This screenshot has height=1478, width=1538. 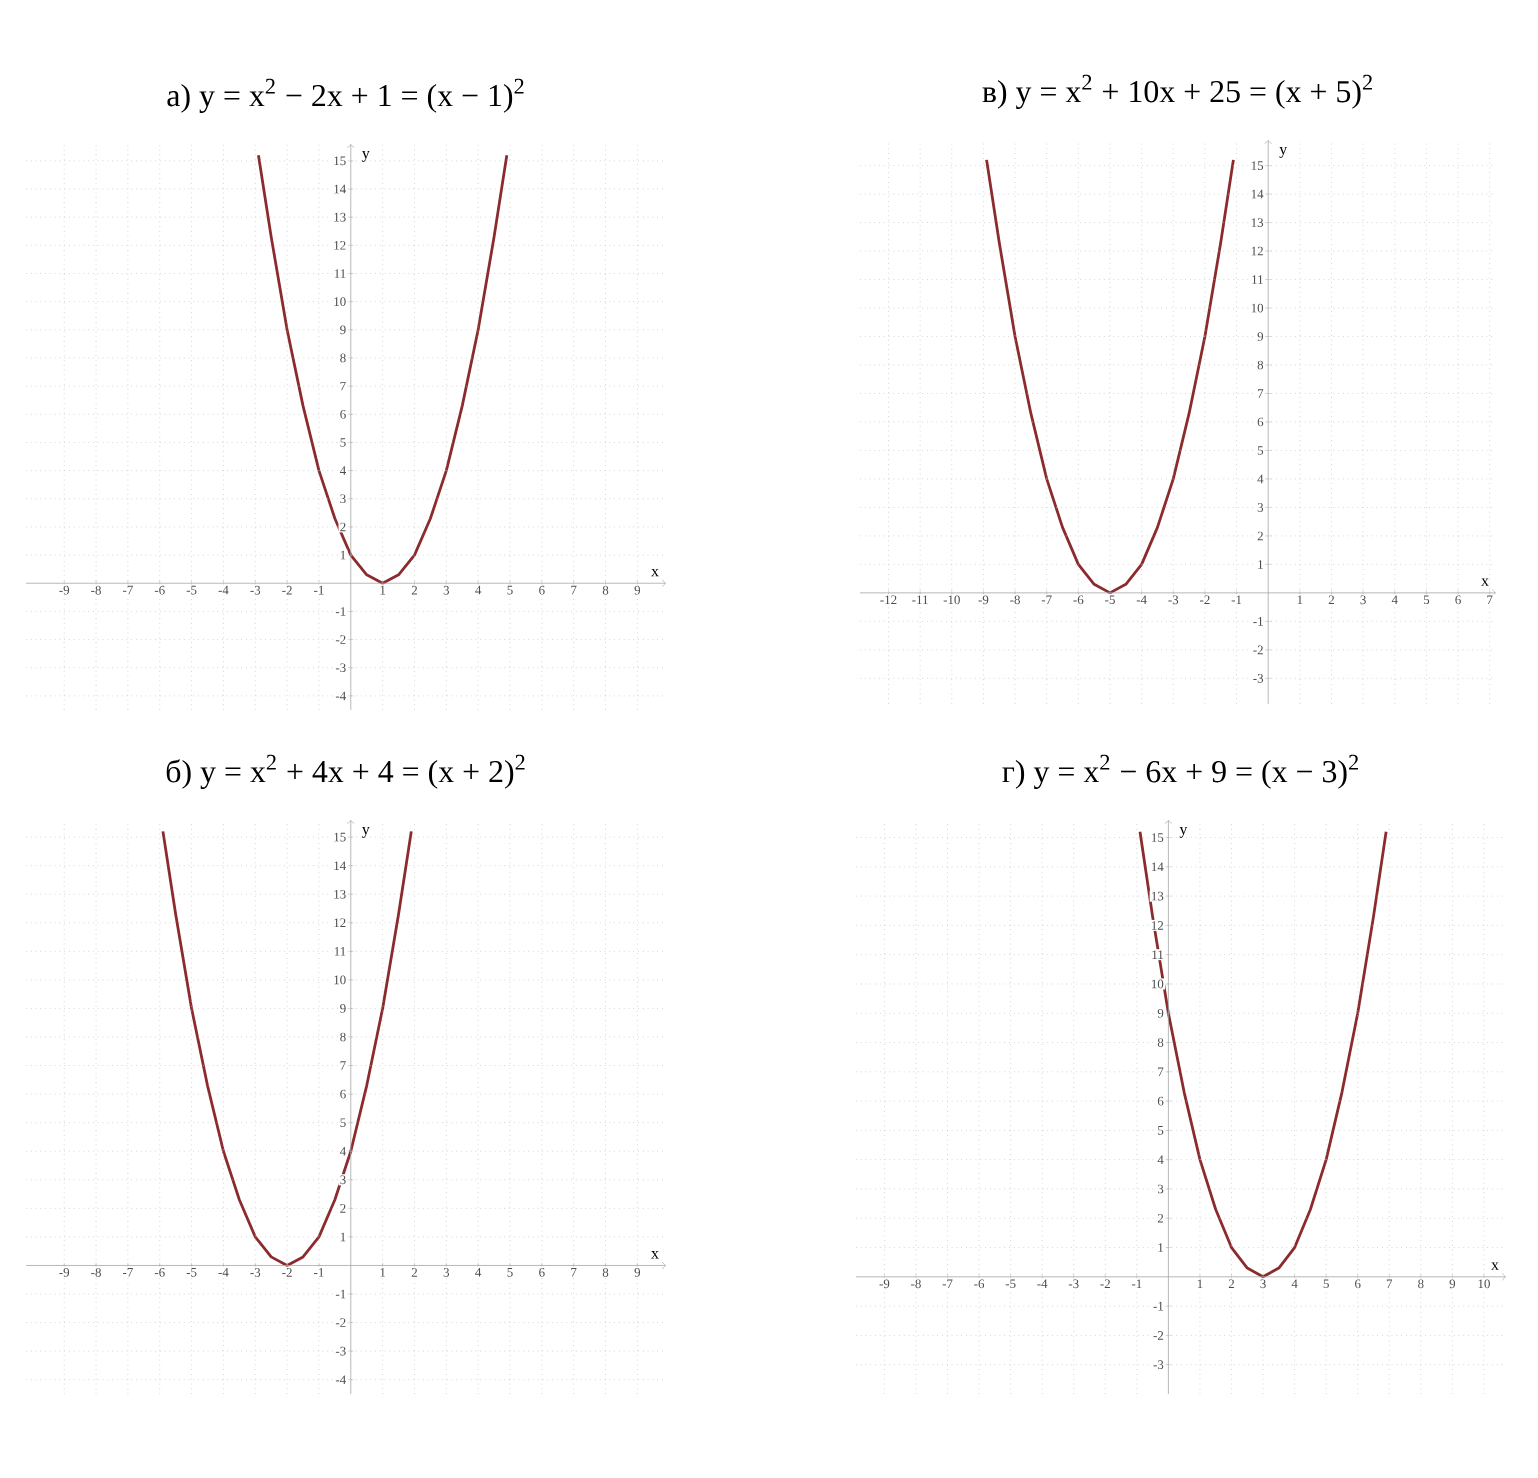 I want to click on chart-title: а) y = x$^{2}$ − 2x + 1 = (x − 1)$^{2}$, so click(x=345, y=95).